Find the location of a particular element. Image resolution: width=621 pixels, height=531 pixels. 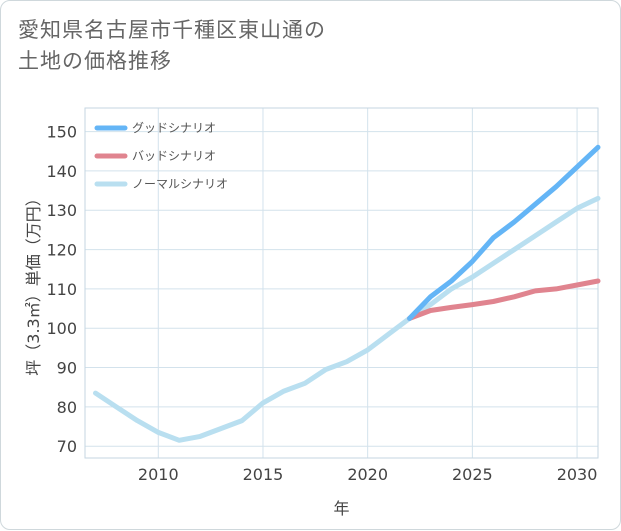

y-axis-ticks: 70 80 90 100 110 120 130 140 150 is located at coordinates (61, 290).